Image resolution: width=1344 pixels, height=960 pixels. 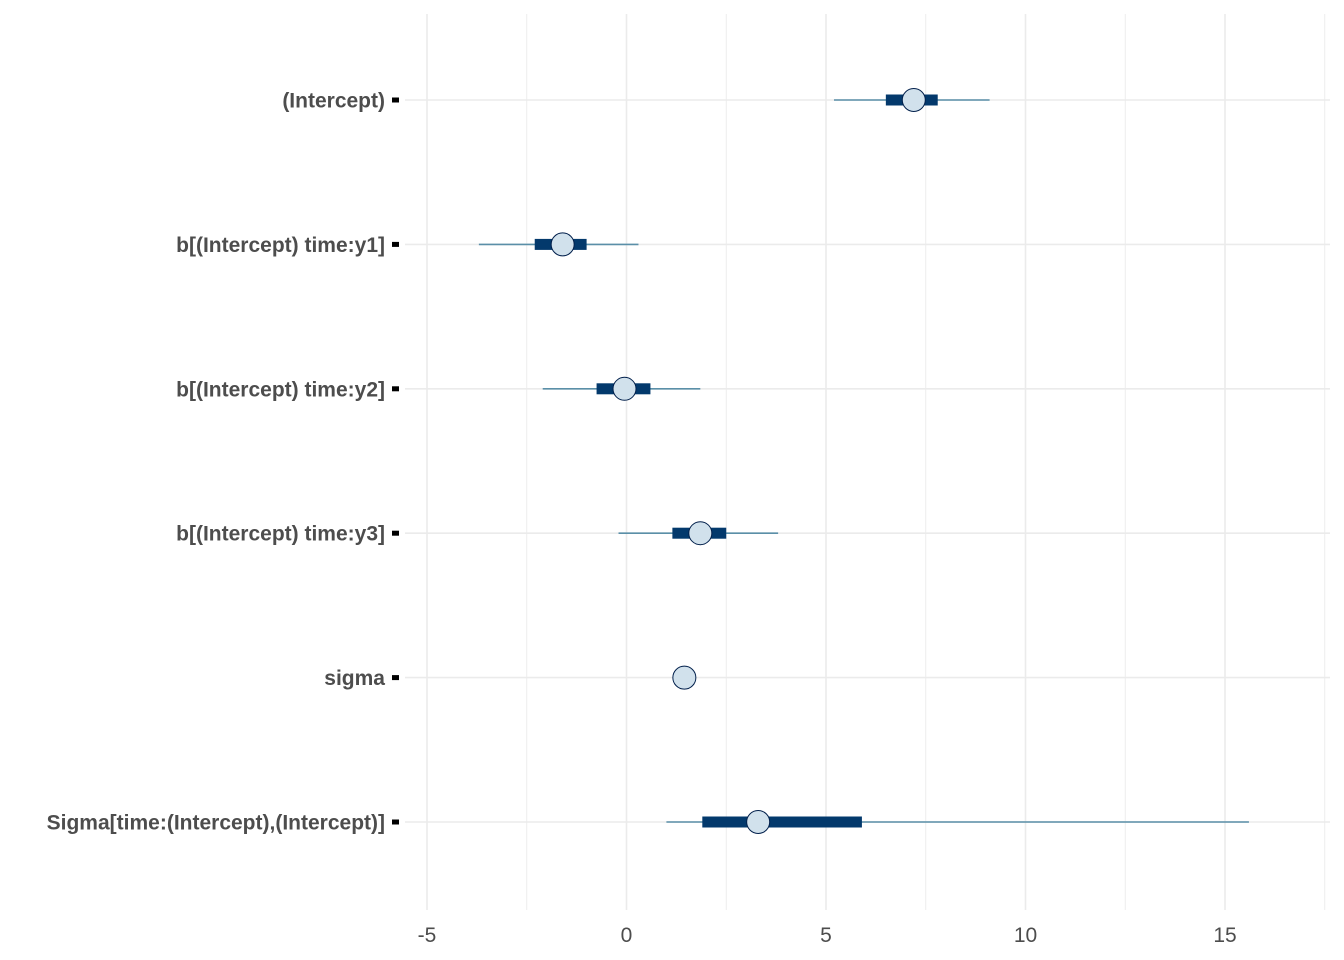 What do you see at coordinates (216, 823) in the screenshot?
I see `y-tick-label: Sigma[time:(Intercept),(Intercept)]` at bounding box center [216, 823].